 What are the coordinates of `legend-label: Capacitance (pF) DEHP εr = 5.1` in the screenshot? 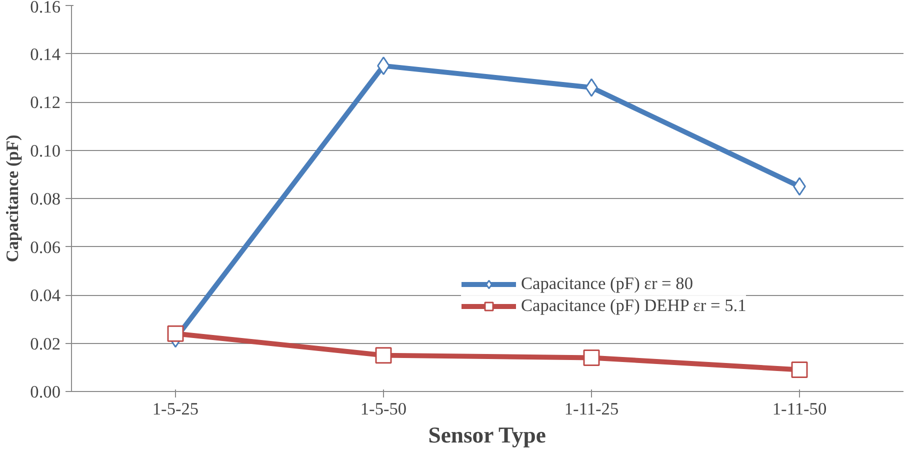 It's located at (633, 306).